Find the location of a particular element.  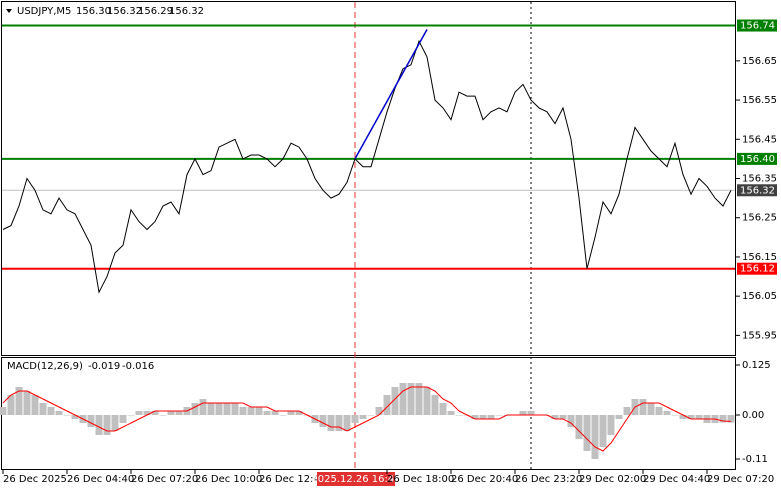

y-tick-label: 0.125 is located at coordinates (756, 365).